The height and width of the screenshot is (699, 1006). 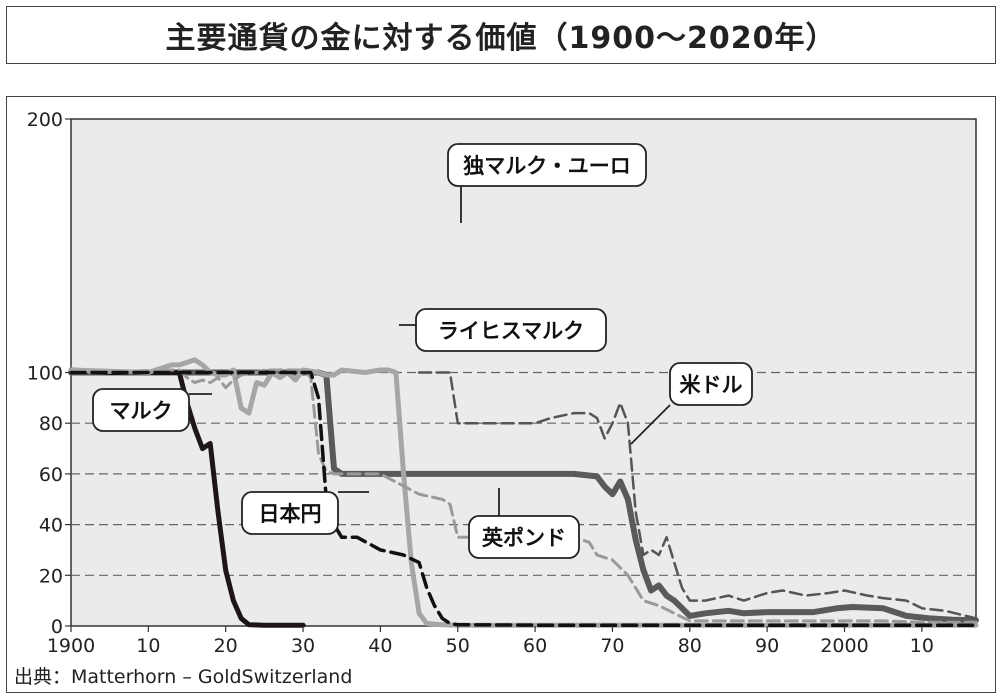 I want to click on callout-pound: 英ポンド, so click(x=524, y=523).